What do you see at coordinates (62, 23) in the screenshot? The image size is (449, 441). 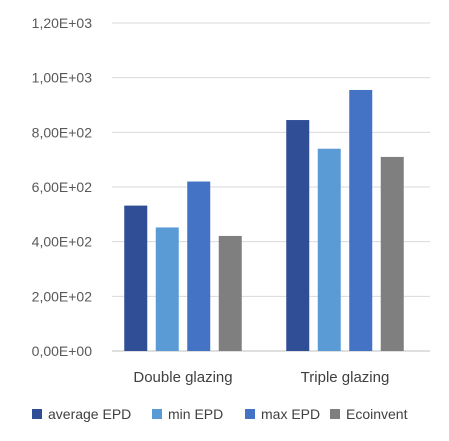 I see `y-tick-label: 1,20E+03` at bounding box center [62, 23].